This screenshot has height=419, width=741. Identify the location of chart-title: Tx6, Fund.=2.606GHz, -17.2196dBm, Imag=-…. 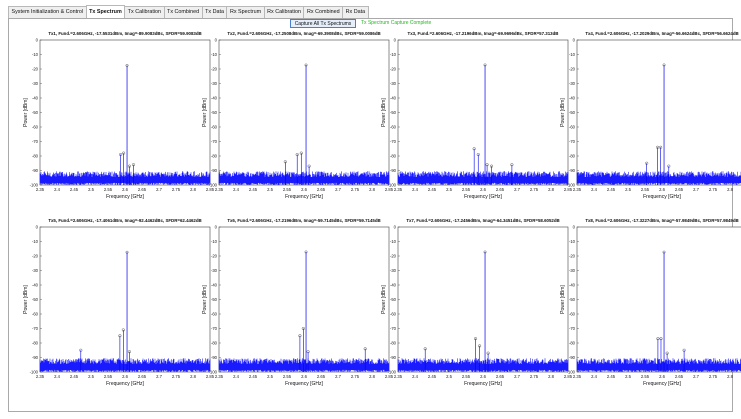
(303, 220).